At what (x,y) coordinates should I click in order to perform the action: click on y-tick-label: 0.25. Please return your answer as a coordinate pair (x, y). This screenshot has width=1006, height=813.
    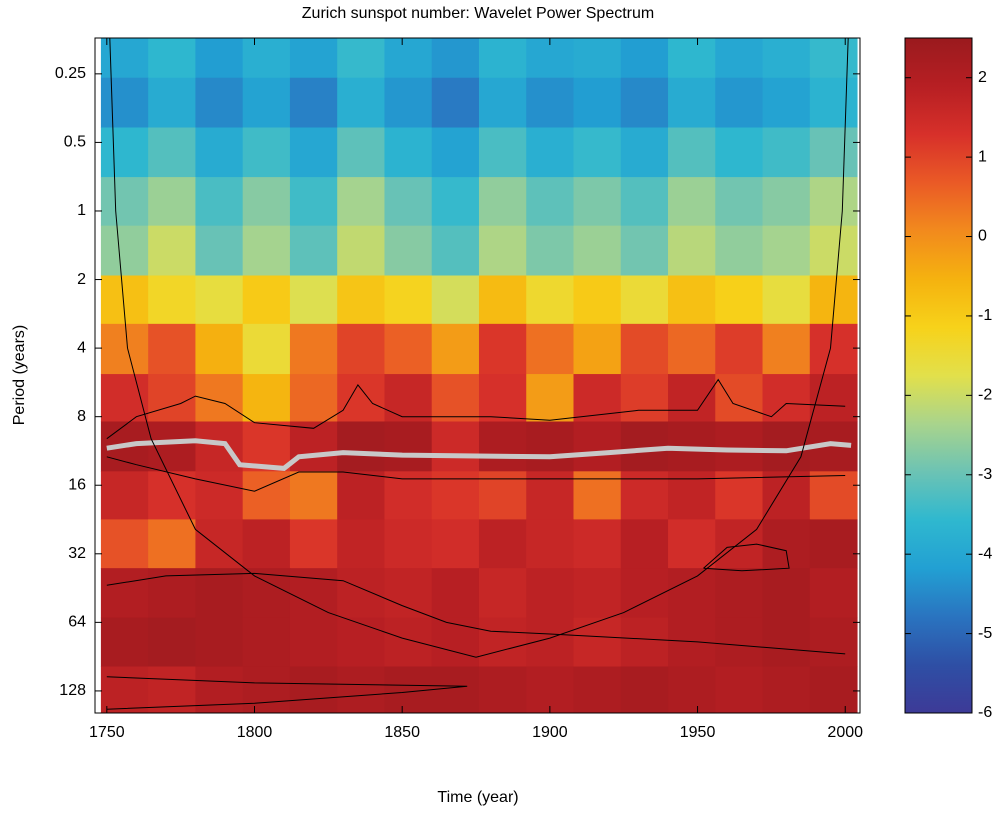
    Looking at the image, I should click on (70, 73).